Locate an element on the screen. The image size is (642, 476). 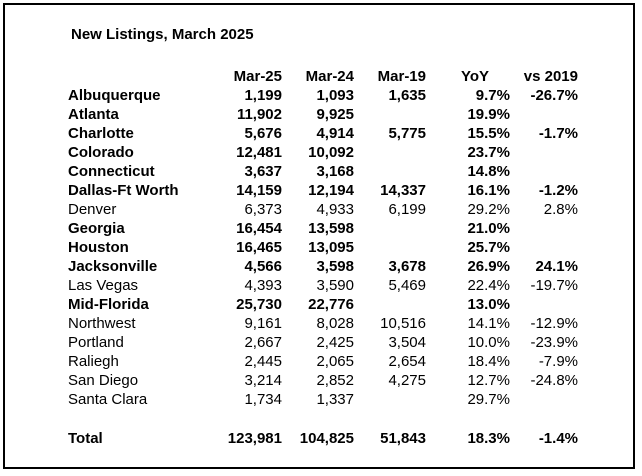
table-cell: 24.1% is located at coordinates (556, 266).